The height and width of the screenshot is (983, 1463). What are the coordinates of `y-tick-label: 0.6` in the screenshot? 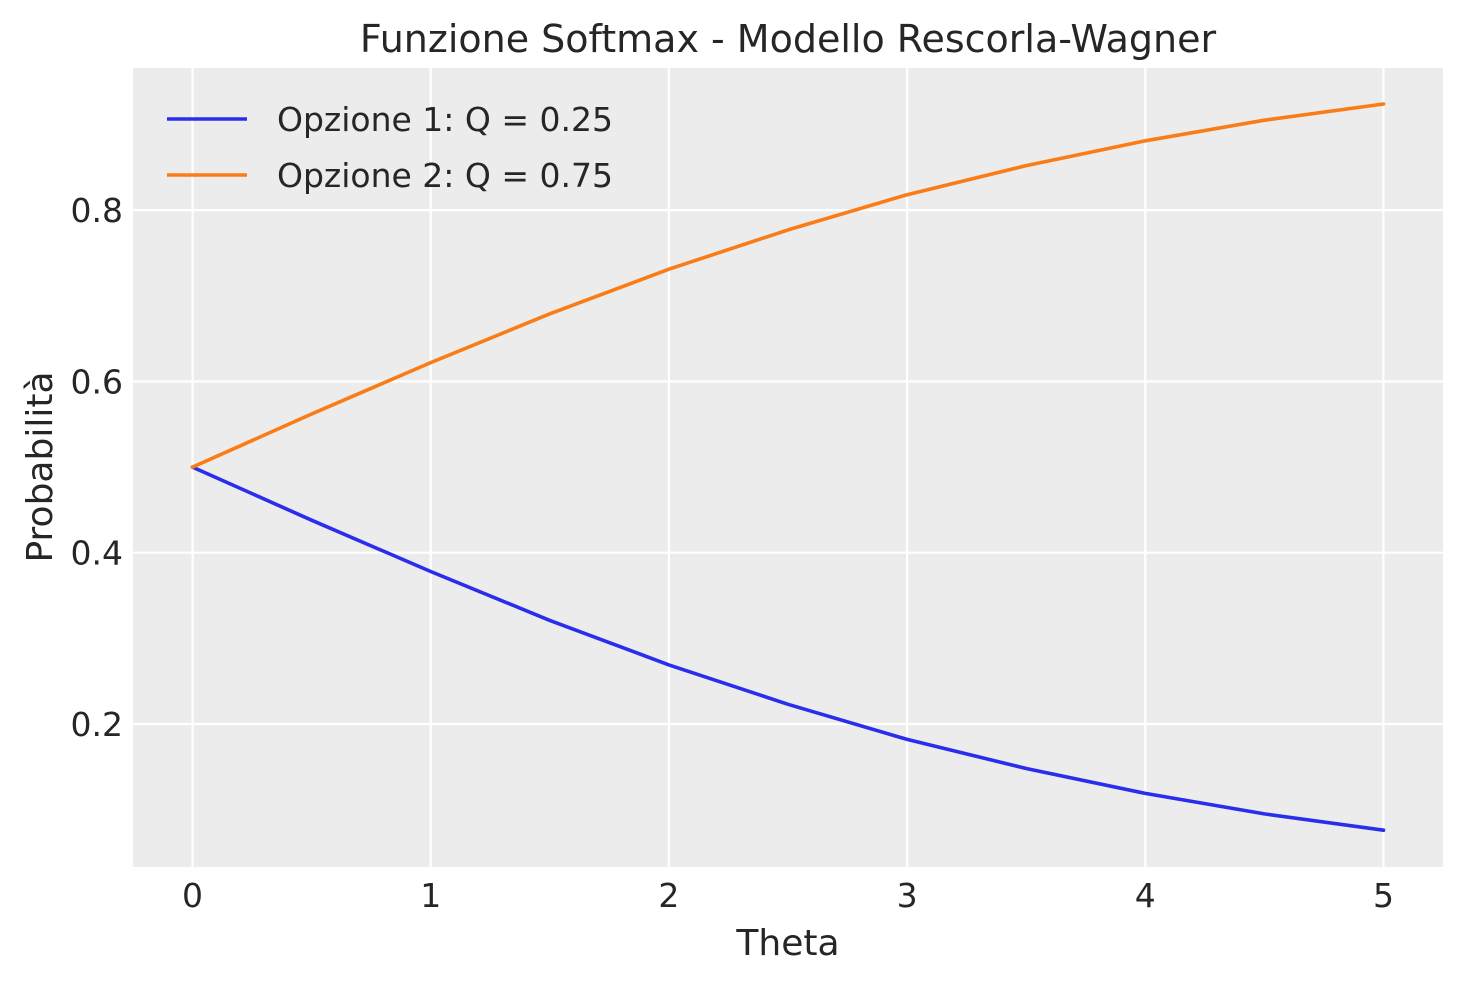 It's located at (97, 381).